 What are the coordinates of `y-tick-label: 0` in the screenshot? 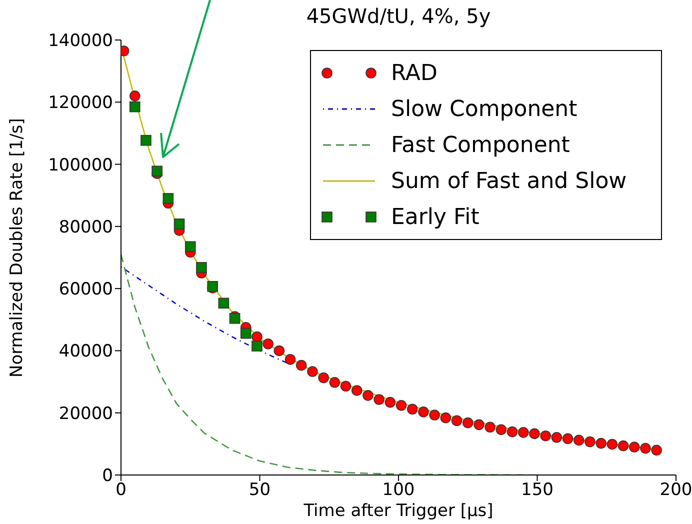 It's located at (107, 476).